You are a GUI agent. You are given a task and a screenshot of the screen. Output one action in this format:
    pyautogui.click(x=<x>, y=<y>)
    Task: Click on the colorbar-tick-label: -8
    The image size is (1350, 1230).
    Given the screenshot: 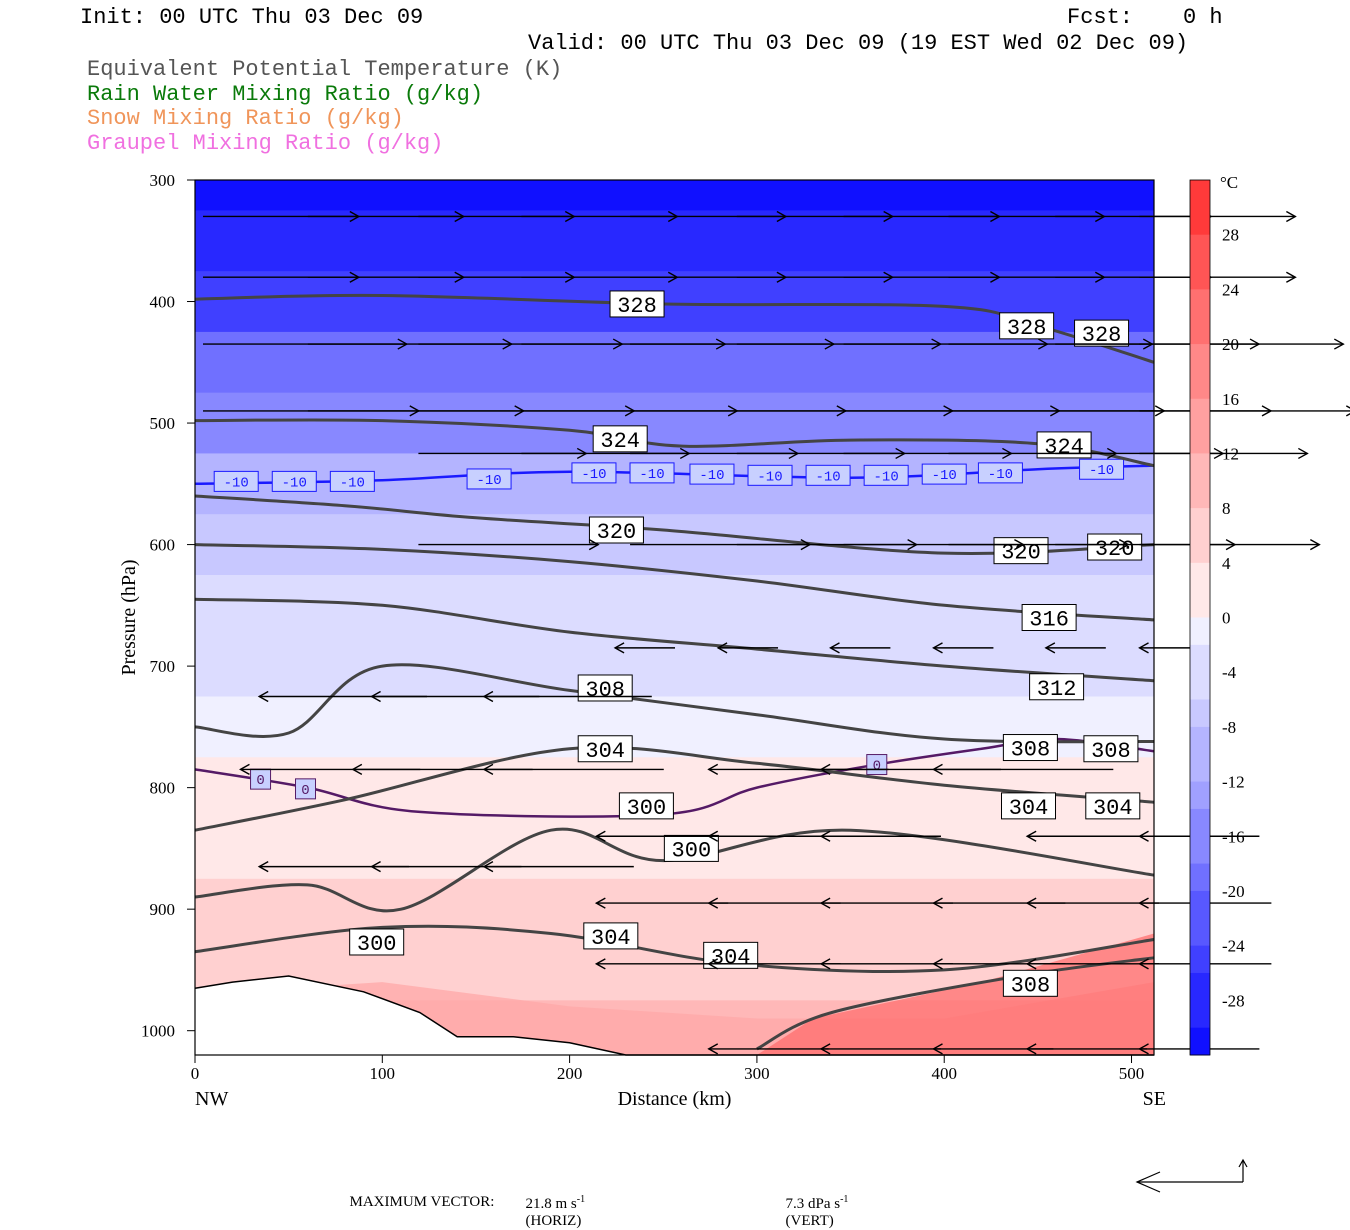 What is the action you would take?
    pyautogui.click(x=1229, y=727)
    